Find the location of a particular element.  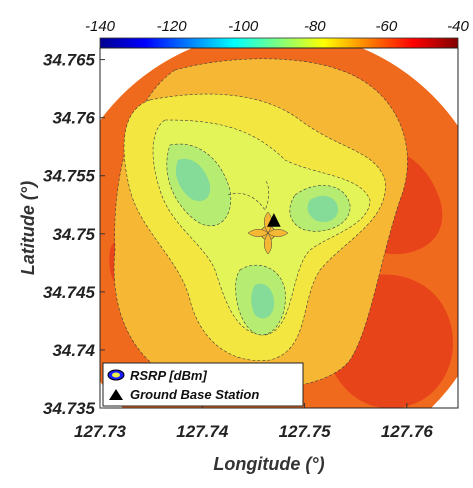

legend-station-label: Ground Base Station is located at coordinates (194, 394).